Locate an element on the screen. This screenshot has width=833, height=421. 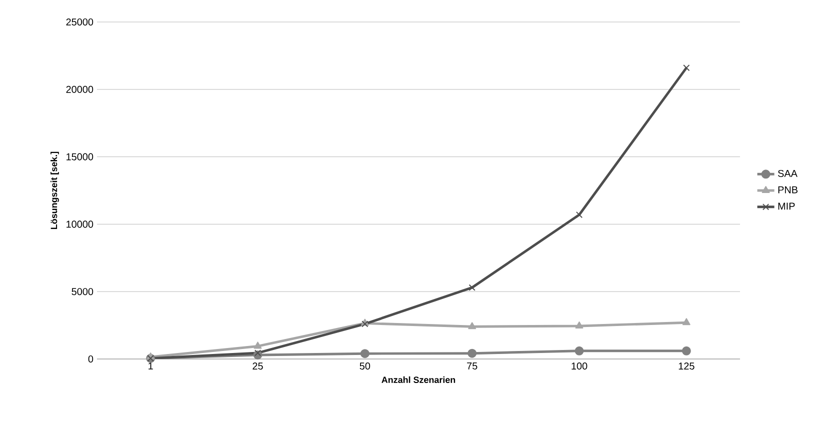
y-tick-label: 20000 is located at coordinates (80, 89).